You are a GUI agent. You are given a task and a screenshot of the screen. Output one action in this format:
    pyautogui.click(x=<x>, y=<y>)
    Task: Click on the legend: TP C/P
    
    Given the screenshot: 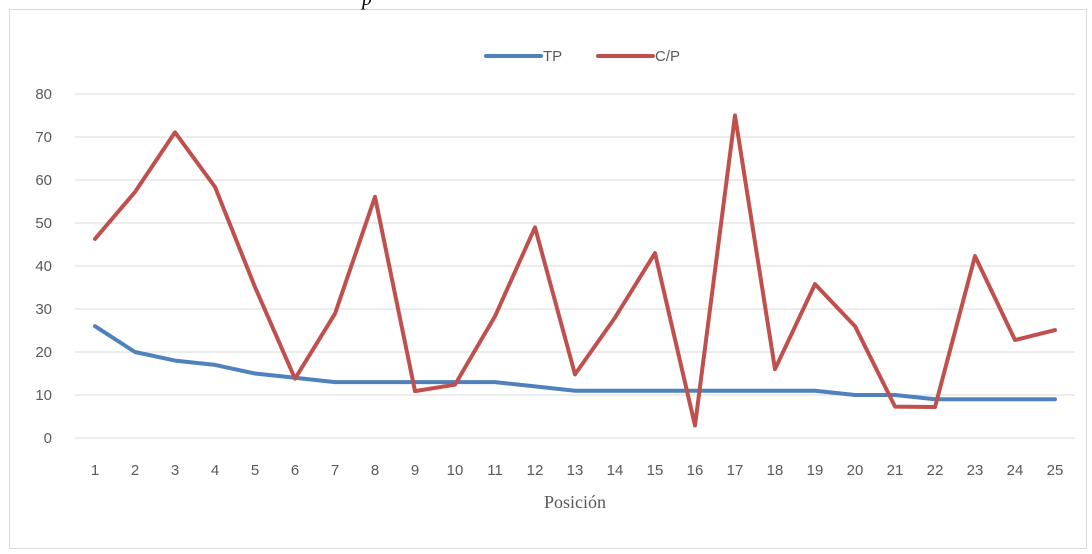 What is the action you would take?
    pyautogui.click(x=582, y=56)
    